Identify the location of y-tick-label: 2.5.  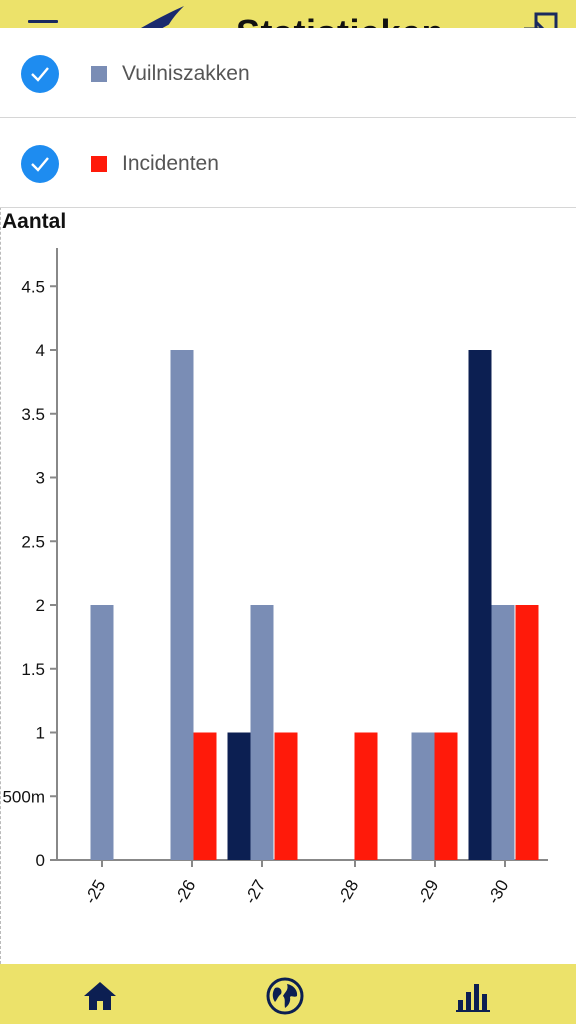
(33, 541).